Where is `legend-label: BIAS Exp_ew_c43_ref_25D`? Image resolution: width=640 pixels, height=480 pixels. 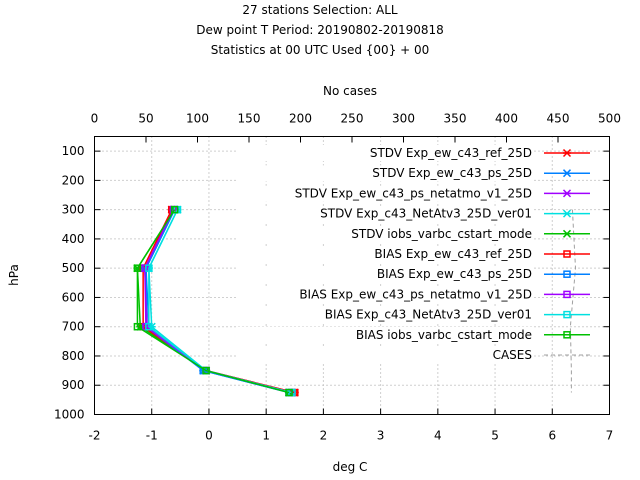 legend-label: BIAS Exp_ew_c43_ref_25D is located at coordinates (453, 254).